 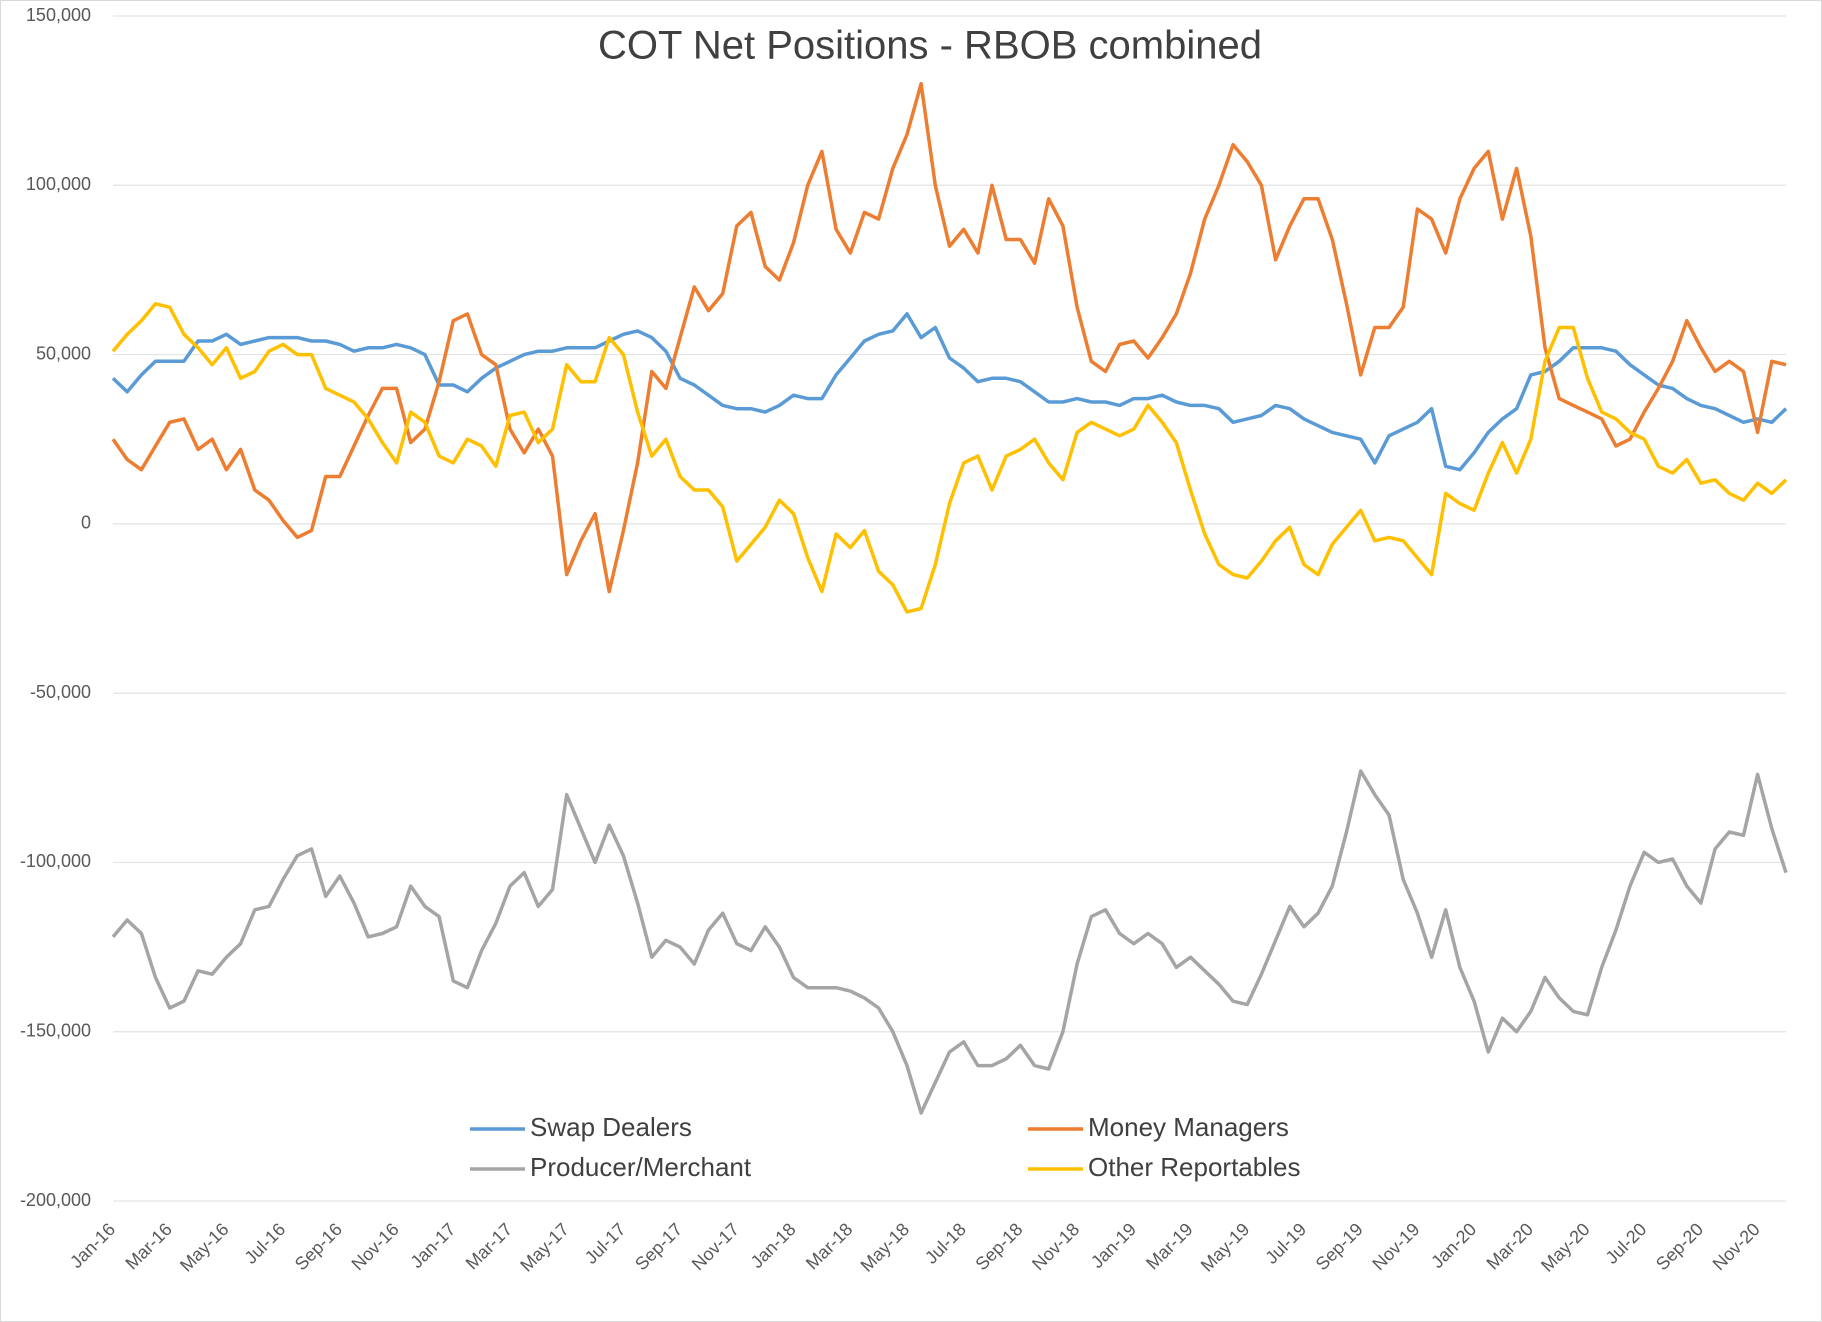 I want to click on legend-label: Swap Dealers, so click(x=611, y=1127).